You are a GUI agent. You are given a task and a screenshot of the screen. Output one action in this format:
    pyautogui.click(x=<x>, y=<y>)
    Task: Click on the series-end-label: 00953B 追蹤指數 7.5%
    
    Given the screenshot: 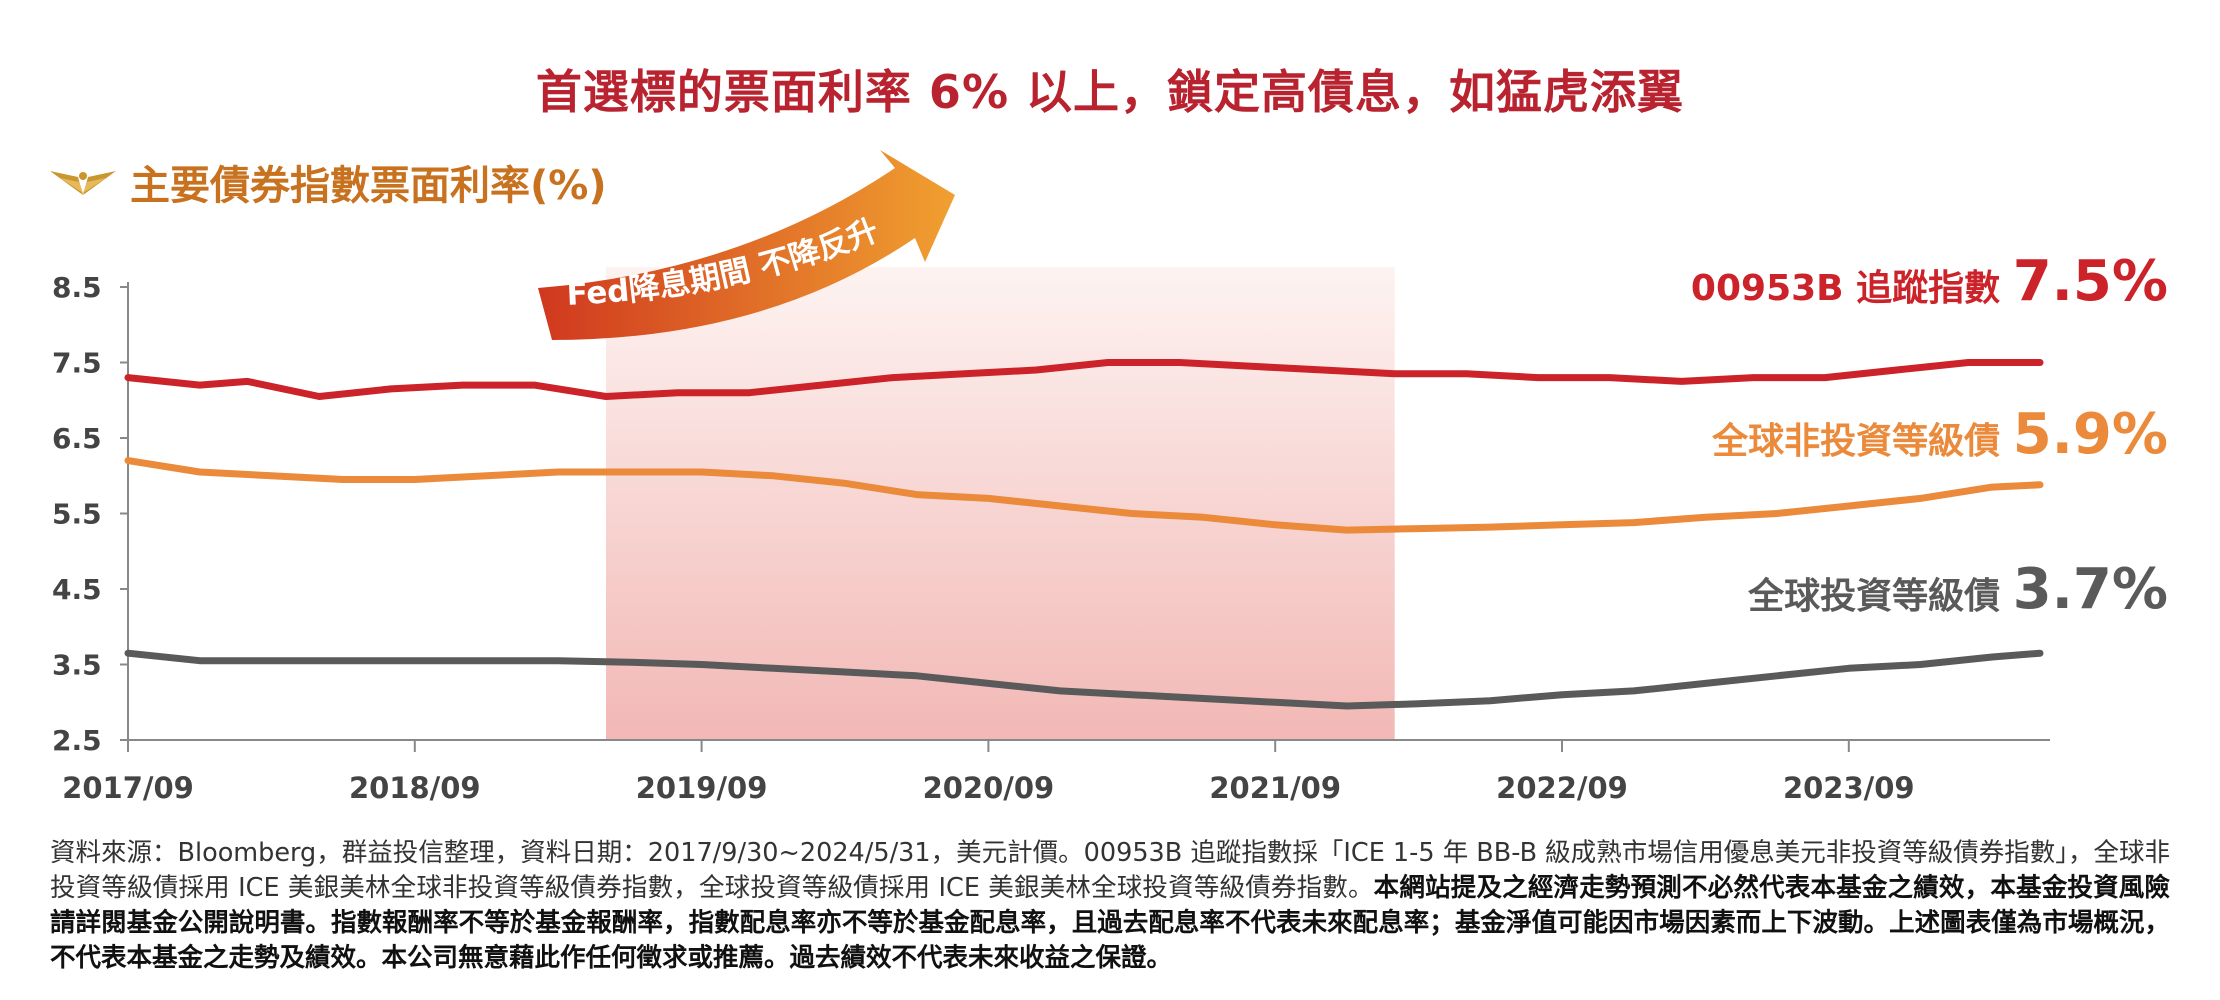 What is the action you would take?
    pyautogui.click(x=1929, y=281)
    